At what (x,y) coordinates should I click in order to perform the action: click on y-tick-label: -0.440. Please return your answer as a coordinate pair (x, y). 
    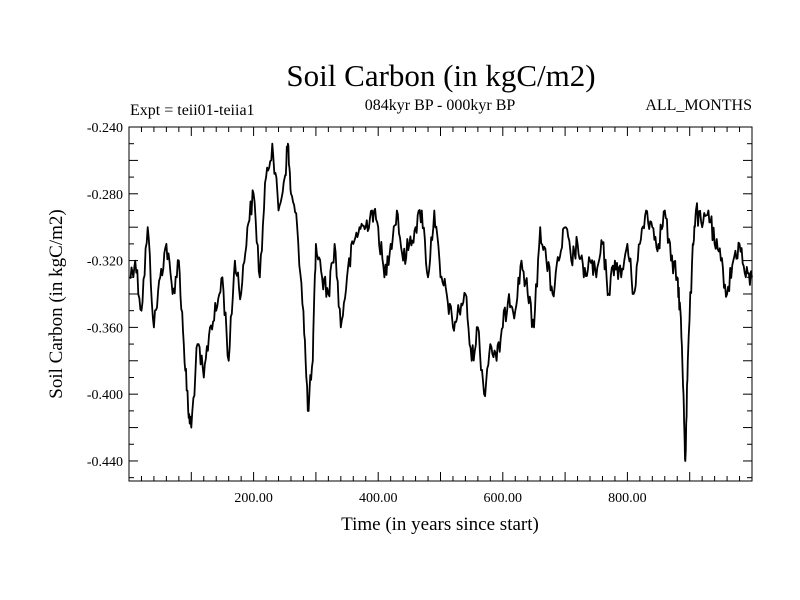
    Looking at the image, I should click on (105, 462).